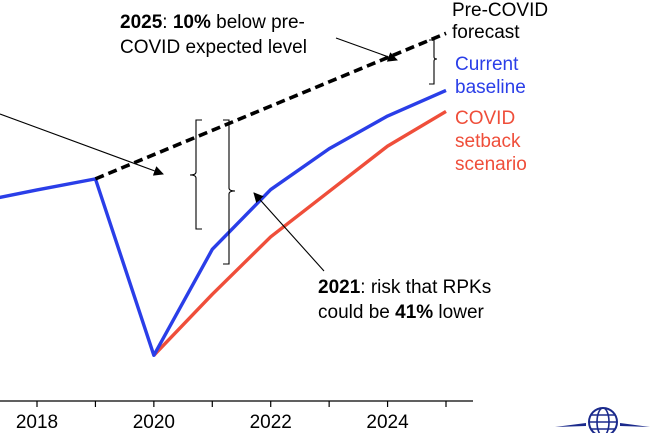  Describe the element at coordinates (486, 32) in the screenshot. I see `label-pre-covid-line2: forecast` at that location.